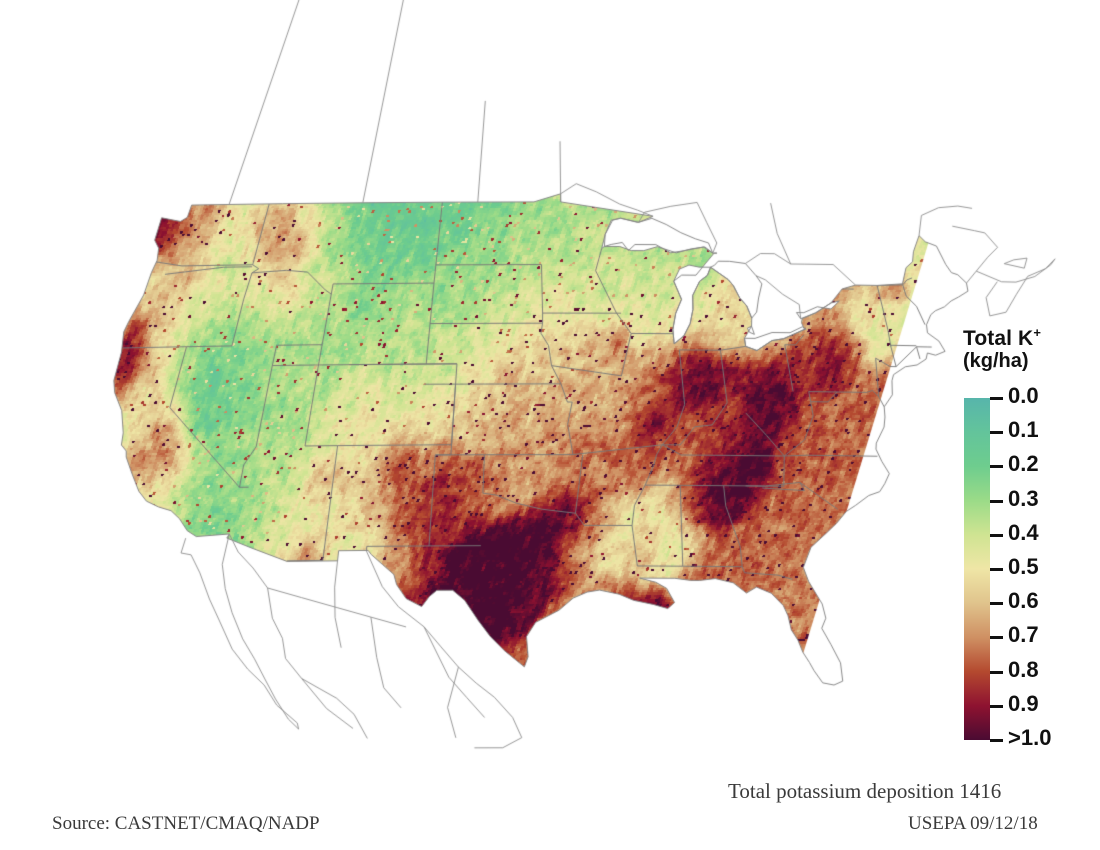 This screenshot has height=850, width=1100. What do you see at coordinates (1023, 635) in the screenshot?
I see `tick-label: 0.7` at bounding box center [1023, 635].